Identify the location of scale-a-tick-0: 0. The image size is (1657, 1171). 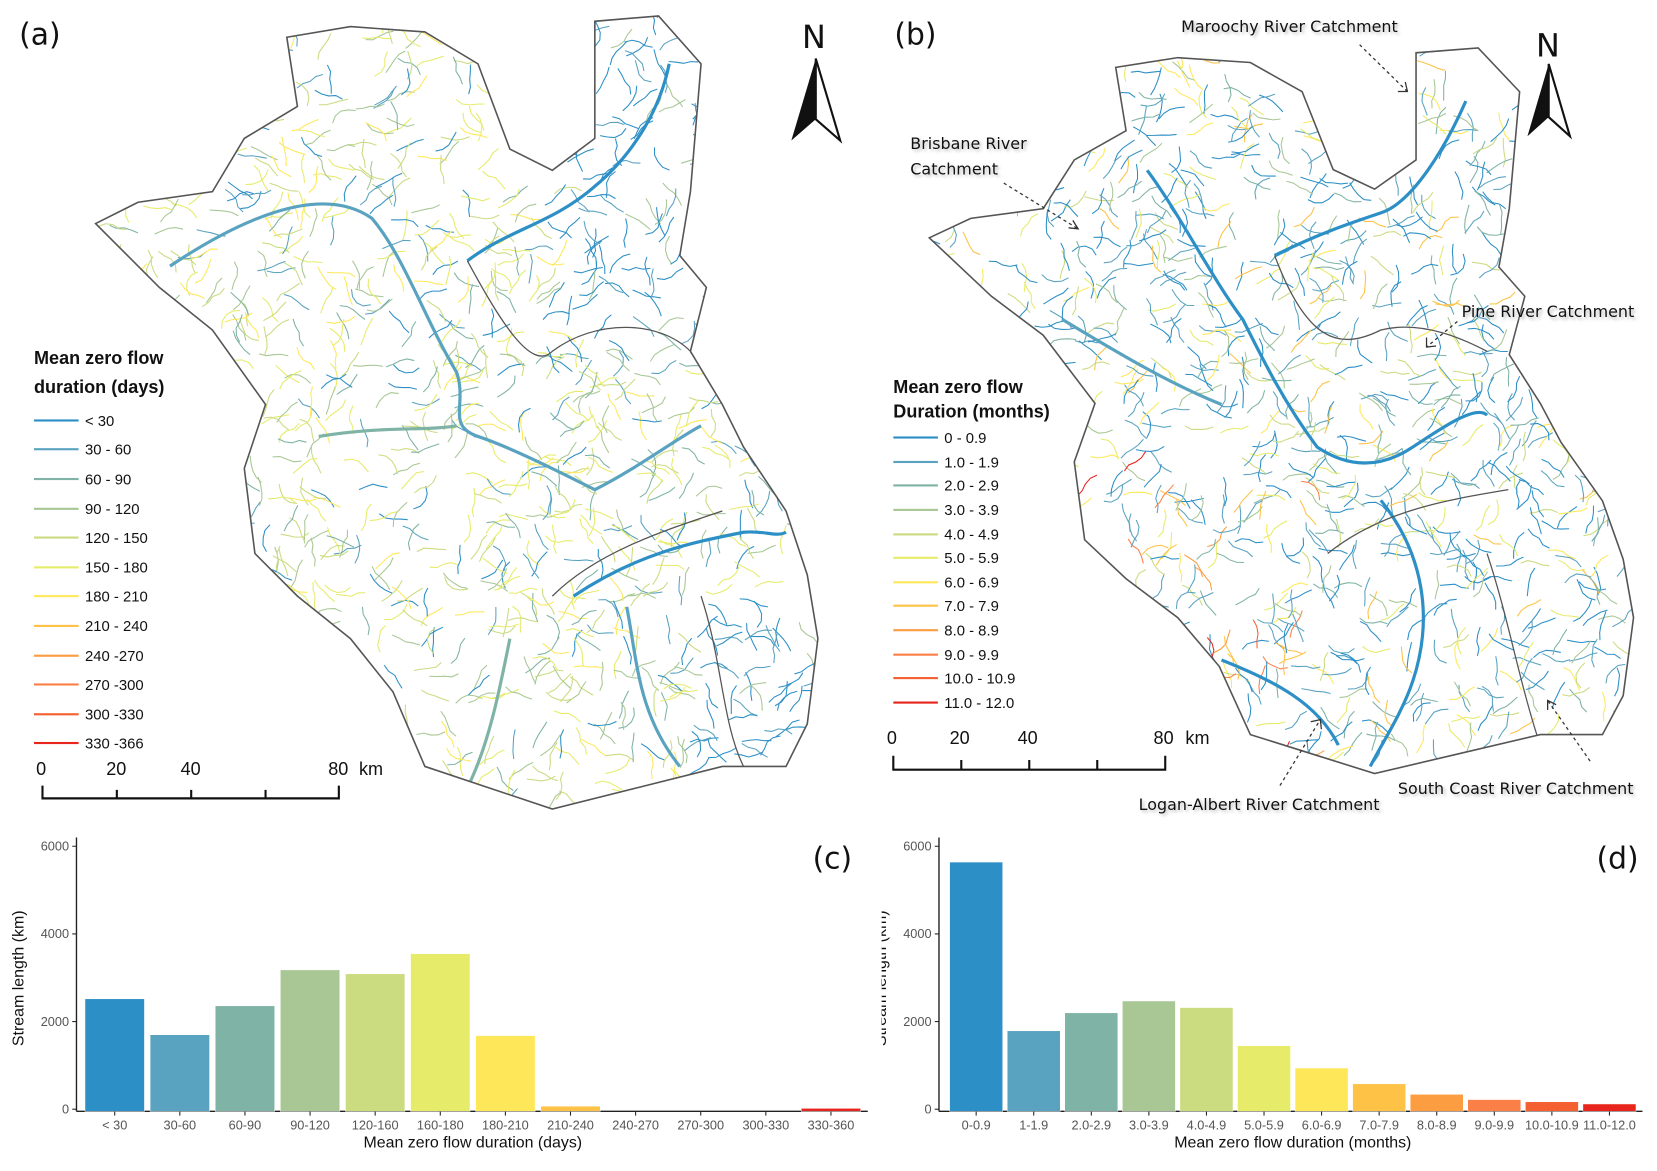
(41, 769).